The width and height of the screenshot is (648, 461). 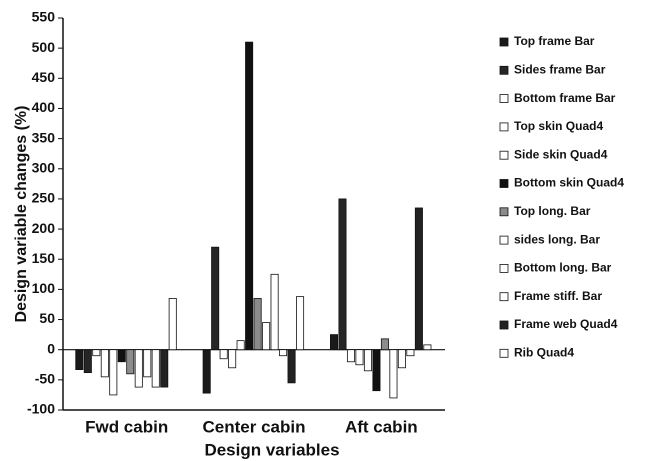 I want to click on legend-label: Frame stiff. Bar, so click(x=558, y=296).